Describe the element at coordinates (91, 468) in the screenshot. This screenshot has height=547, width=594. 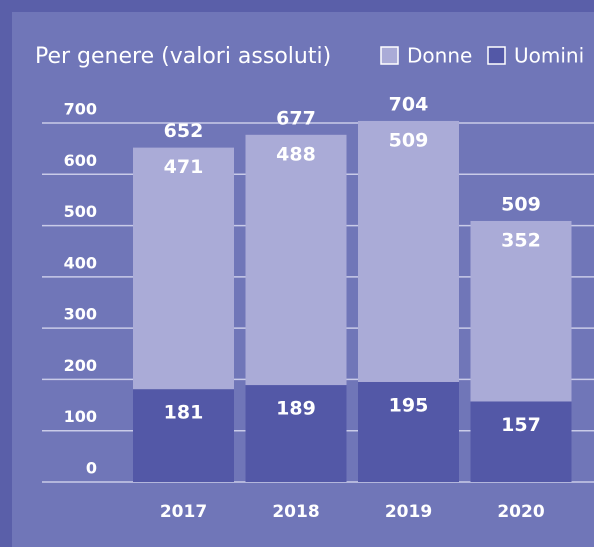
I see `y-tick-label: 0` at that location.